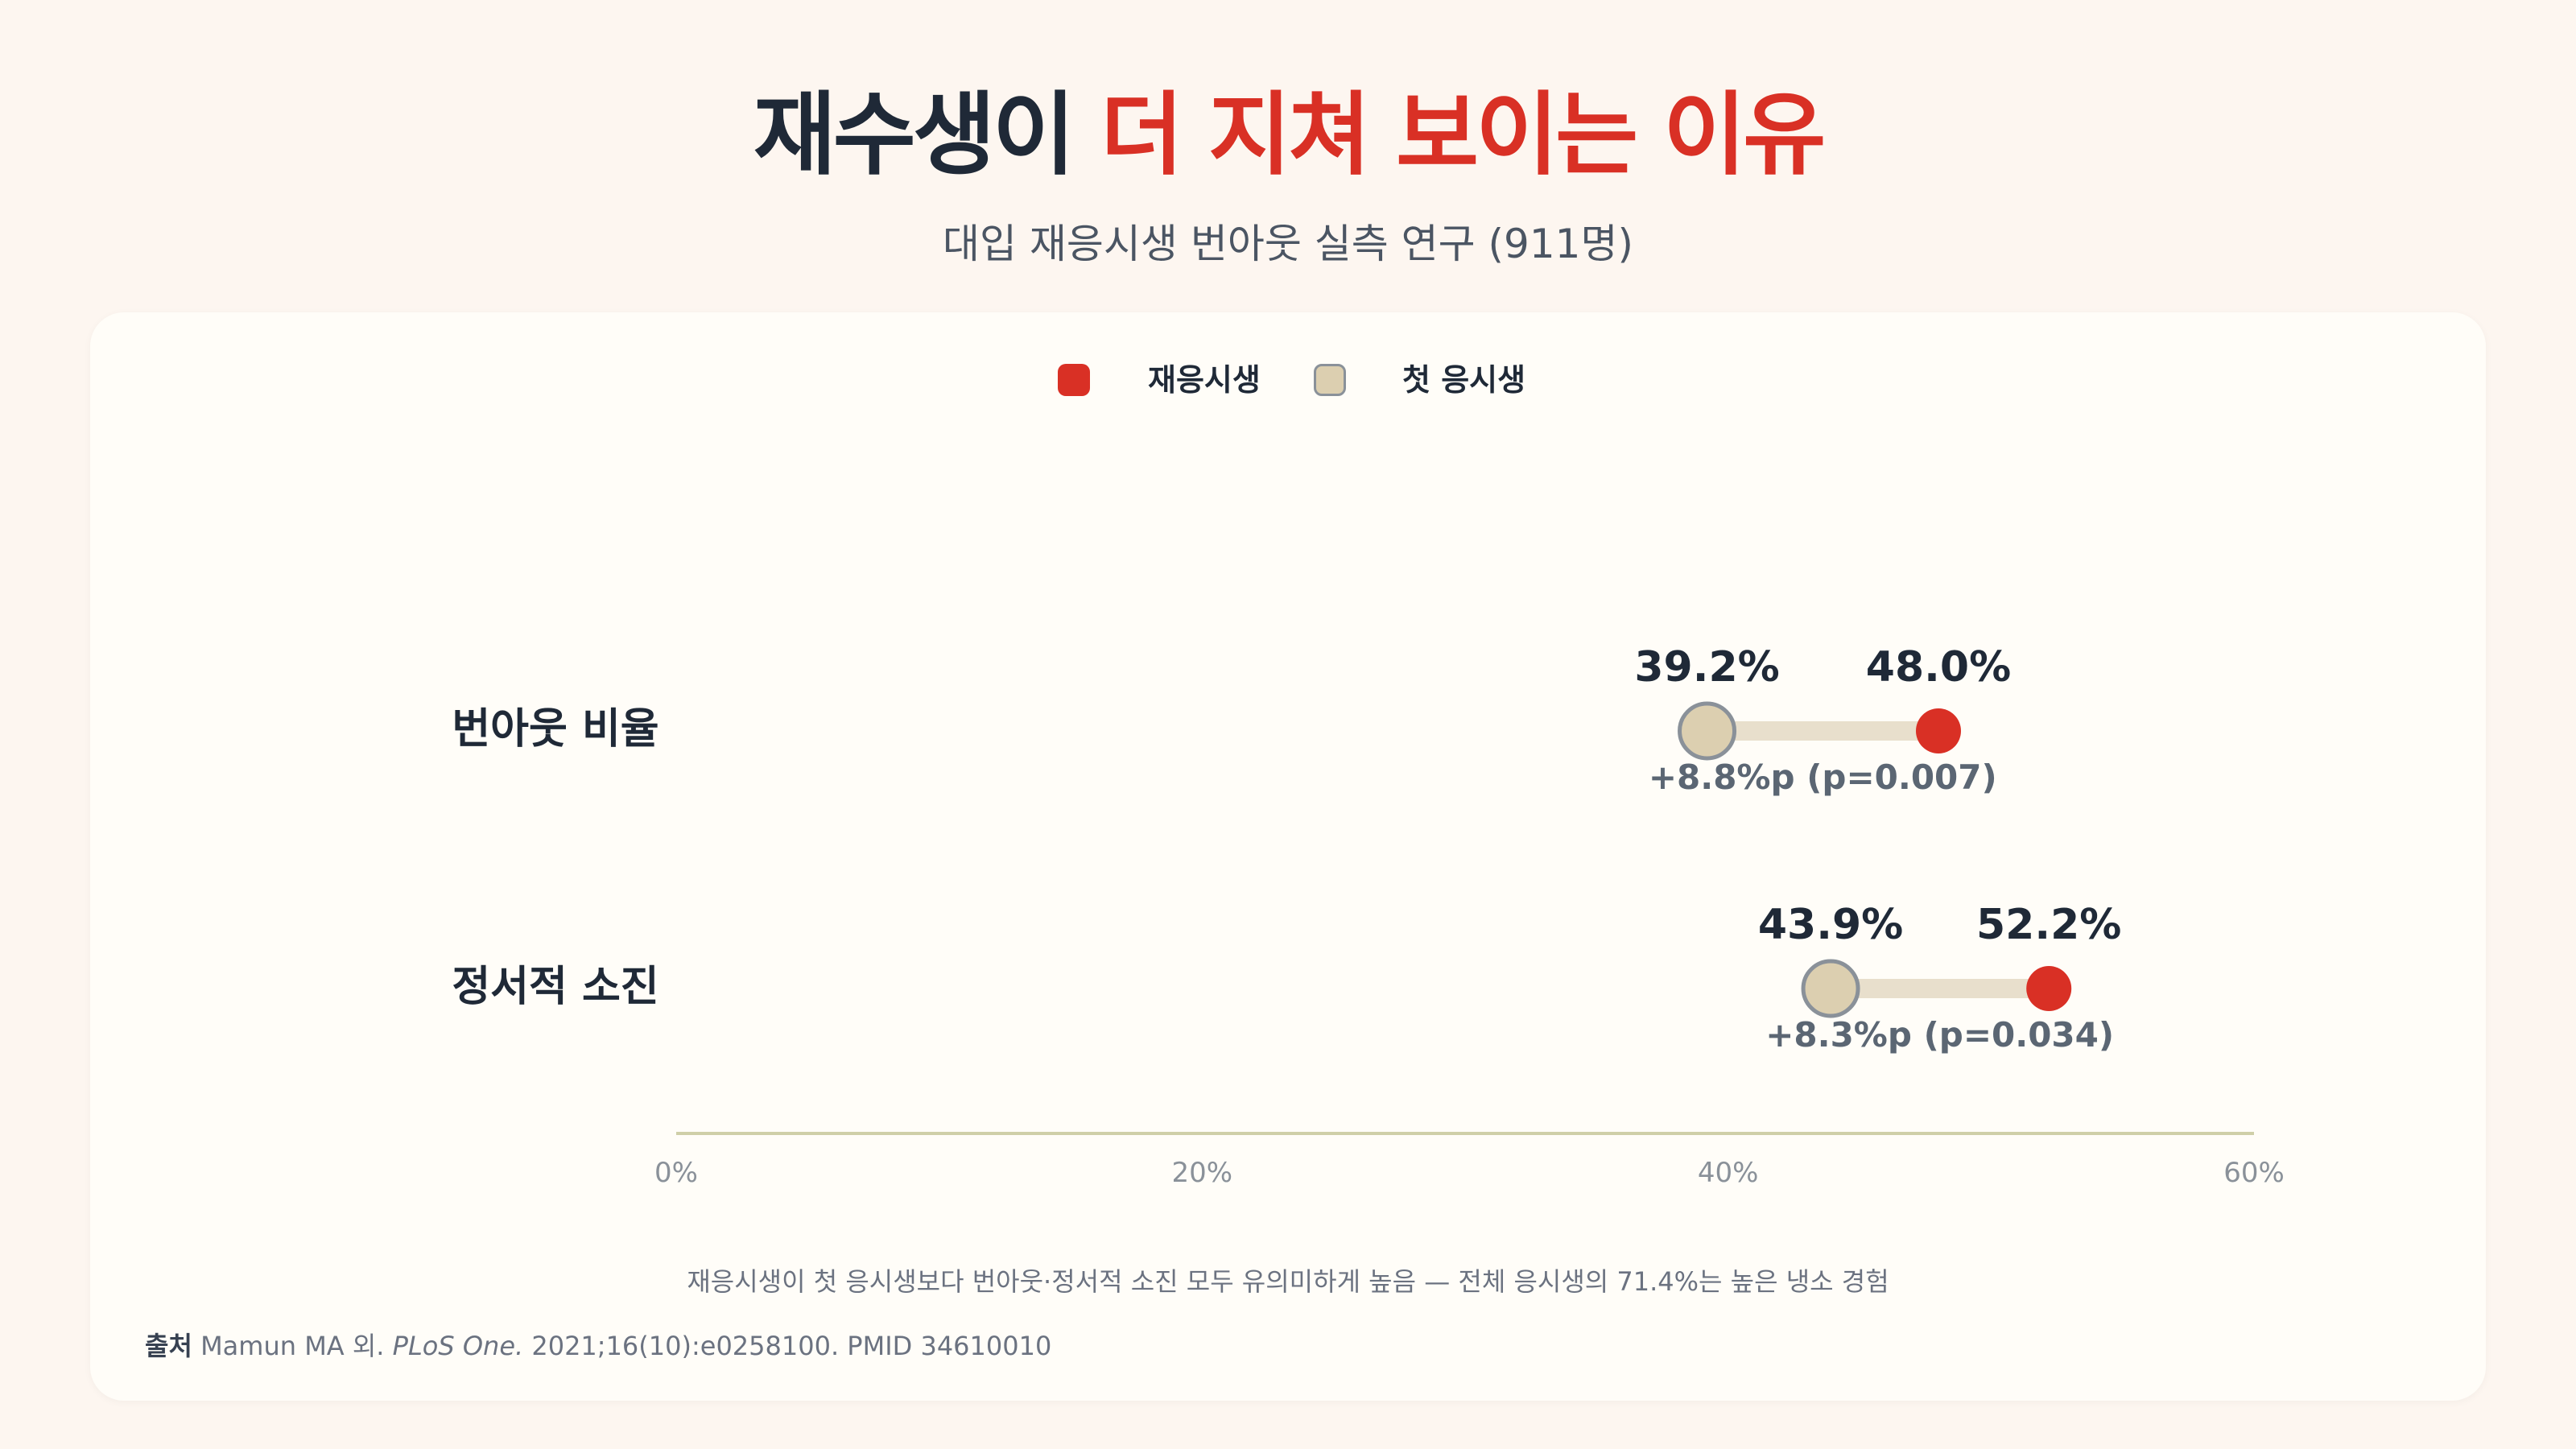 The height and width of the screenshot is (1449, 2576). Describe the element at coordinates (1330, 380) in the screenshot. I see `legend-swatch-first` at that location.